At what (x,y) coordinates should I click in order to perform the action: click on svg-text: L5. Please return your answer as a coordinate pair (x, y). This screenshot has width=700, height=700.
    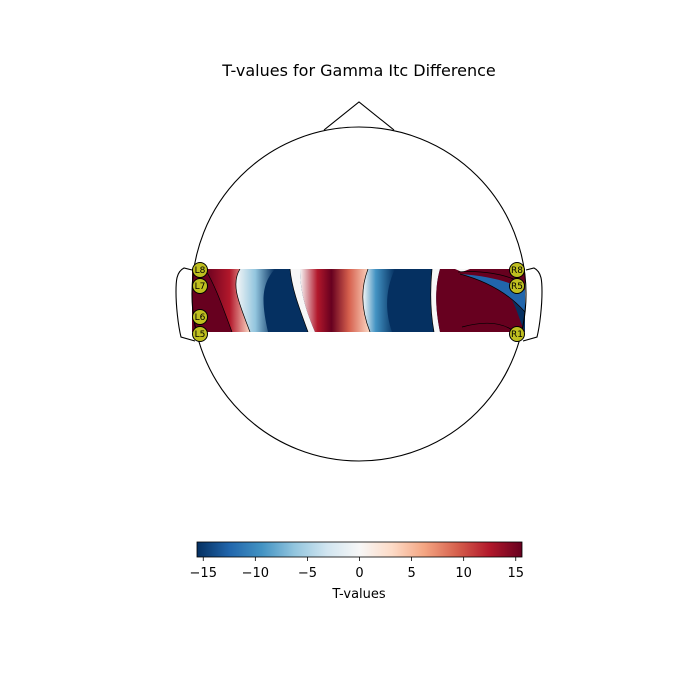
    Looking at the image, I should click on (200, 335).